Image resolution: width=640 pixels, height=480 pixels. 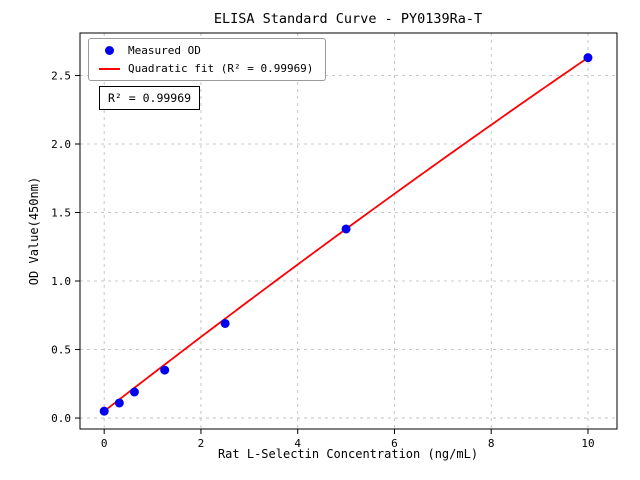 I want to click on x-tick-label: 10, so click(x=587, y=443).